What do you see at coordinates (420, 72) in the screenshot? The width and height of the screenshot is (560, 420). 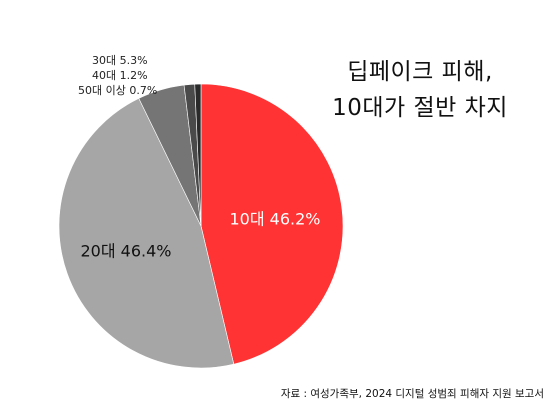 I see `chart-title-line-1: 딥페이크 피해,` at bounding box center [420, 72].